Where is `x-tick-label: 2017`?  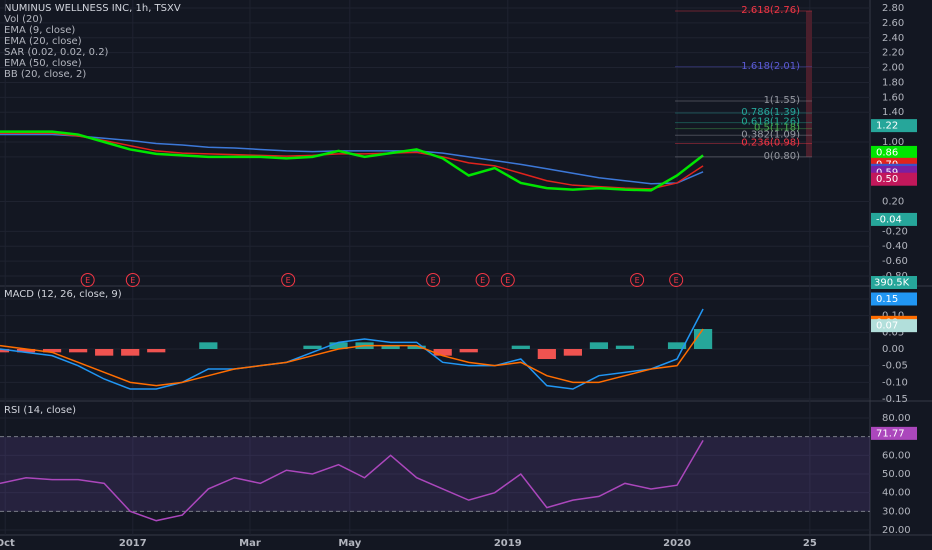 x-tick-label: 2017 is located at coordinates (133, 543).